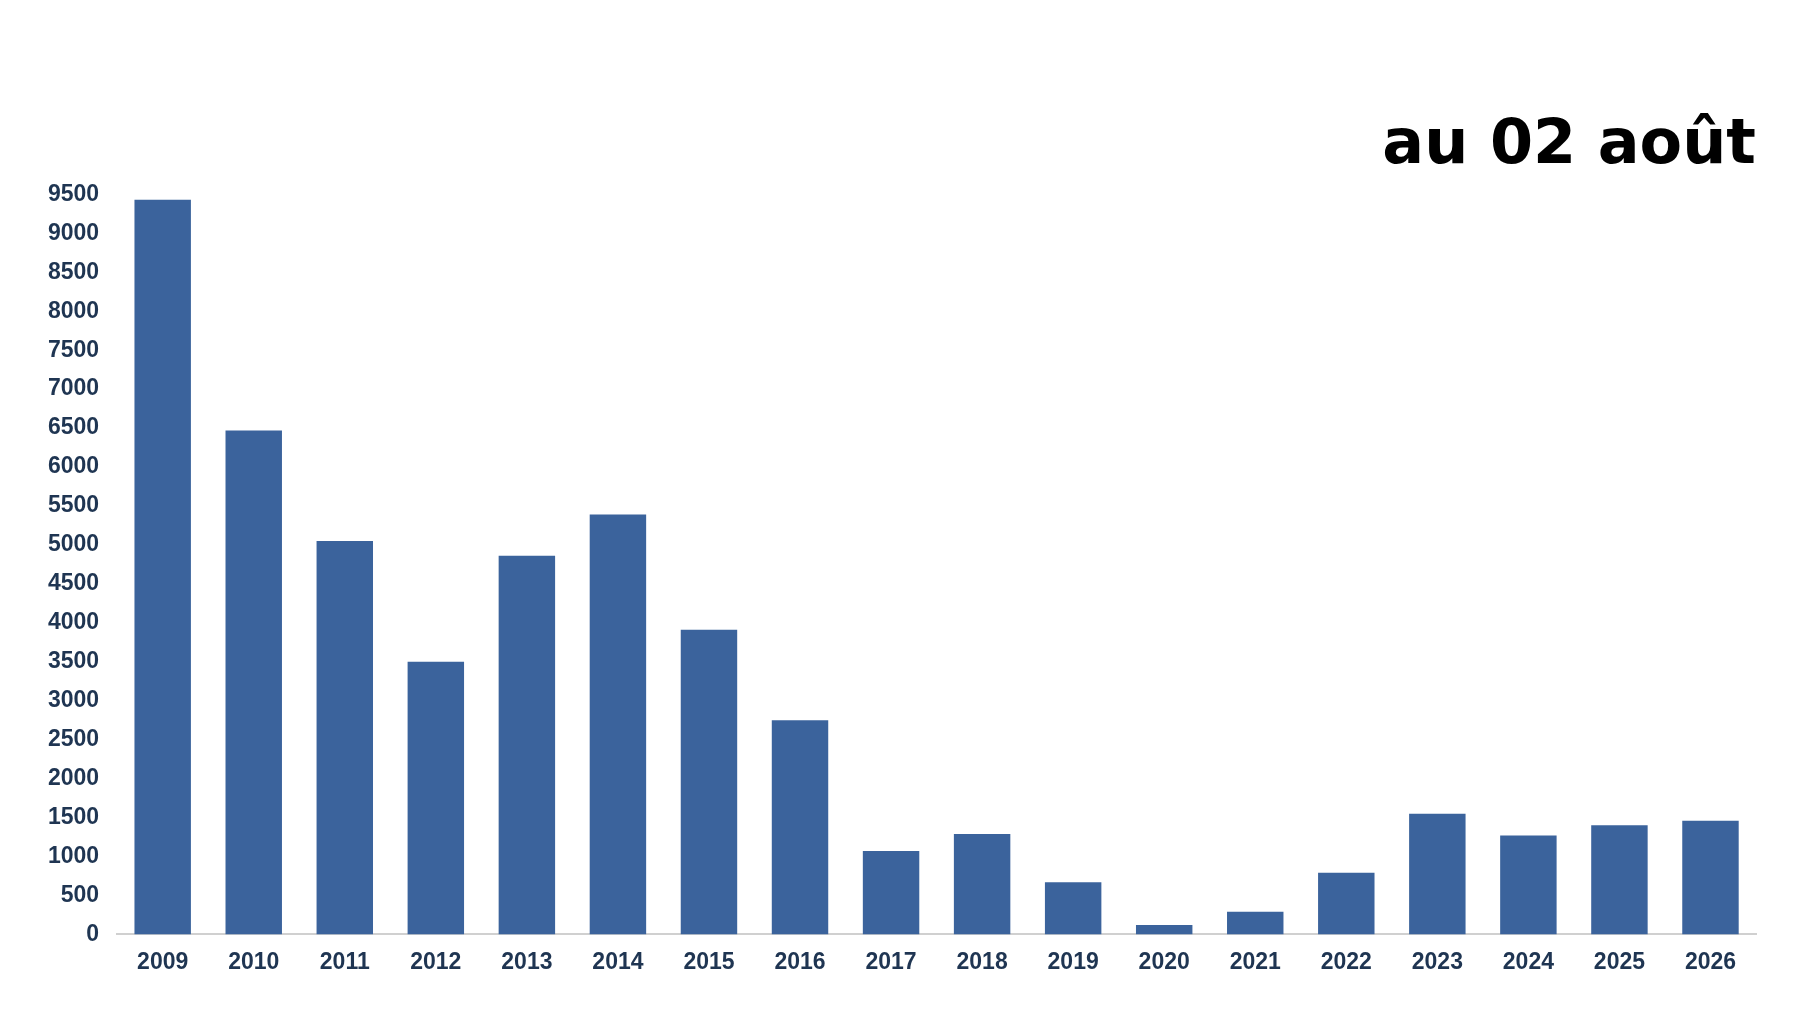 Image resolution: width=1816 pixels, height=1010 pixels. What do you see at coordinates (1437, 960) in the screenshot?
I see `x-tick-label: 2023` at bounding box center [1437, 960].